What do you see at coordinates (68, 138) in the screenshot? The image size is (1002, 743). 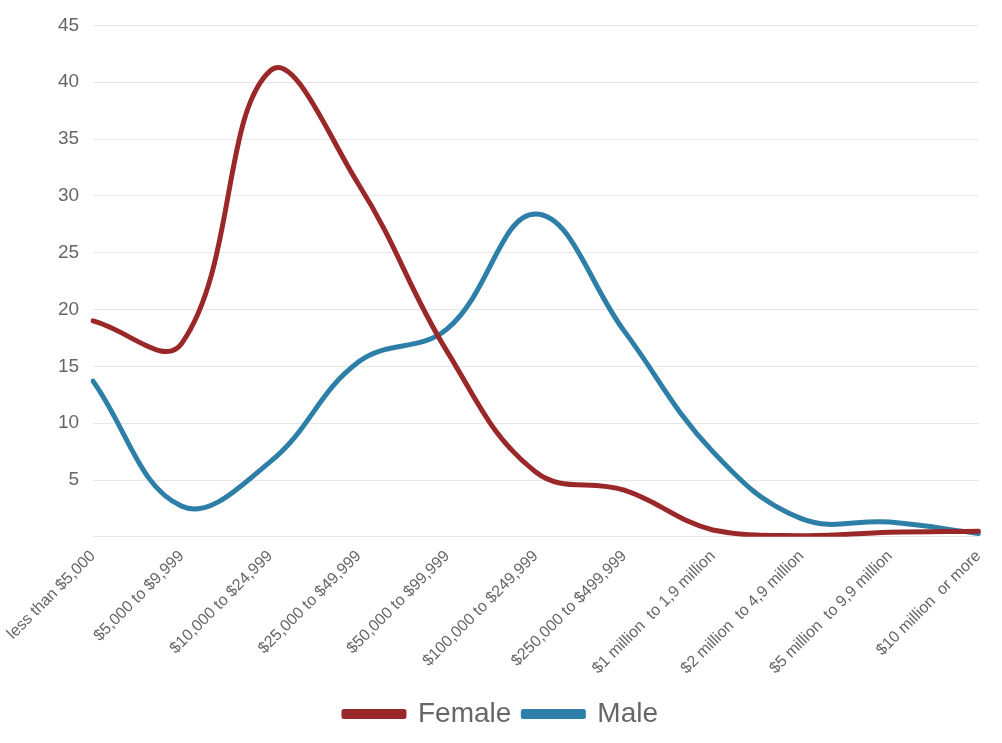 I see `y-tick-label: 35` at bounding box center [68, 138].